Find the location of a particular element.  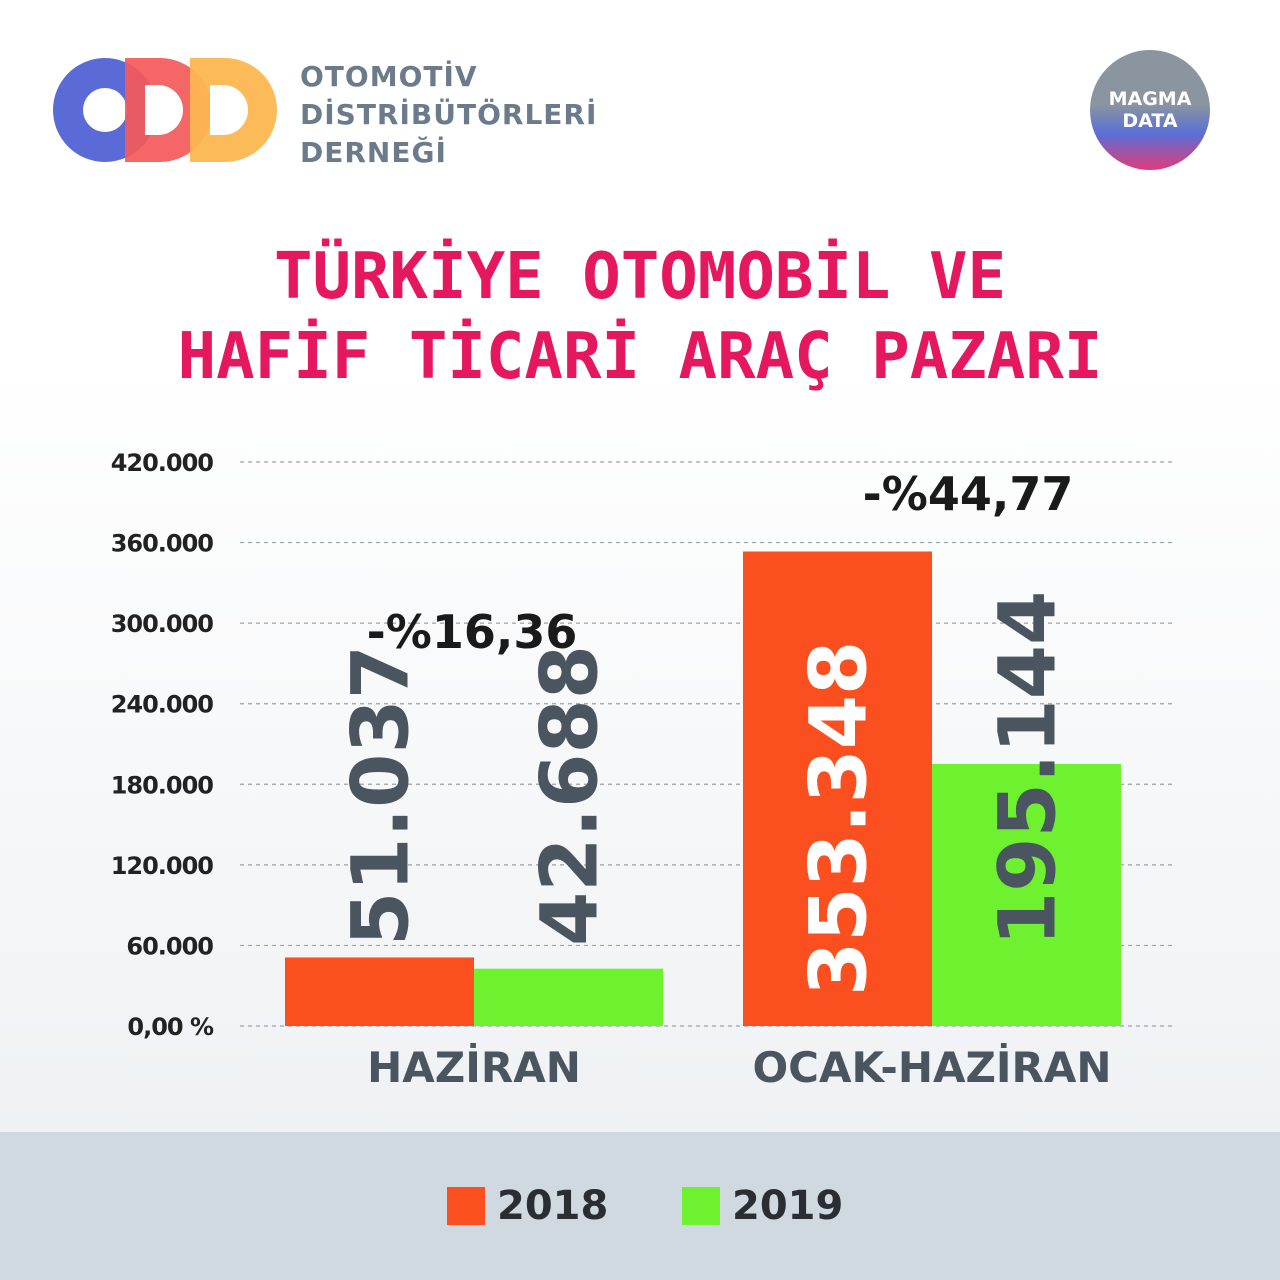

badge-line-1: MAGMA is located at coordinates (1150, 99).